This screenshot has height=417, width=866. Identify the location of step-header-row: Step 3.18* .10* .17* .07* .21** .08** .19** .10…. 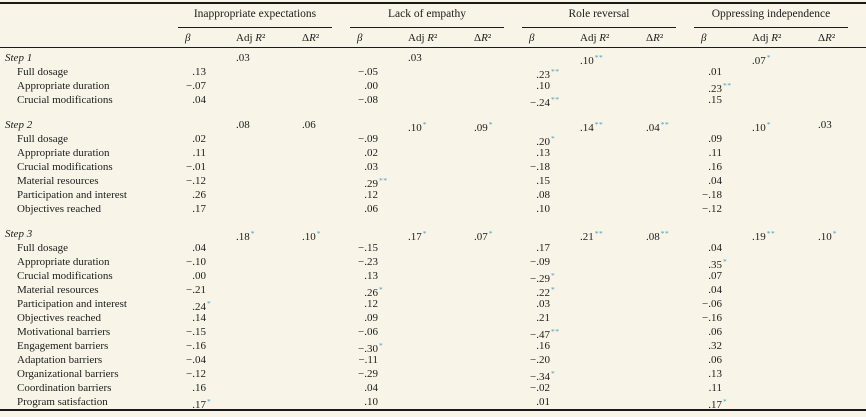
(433, 235).